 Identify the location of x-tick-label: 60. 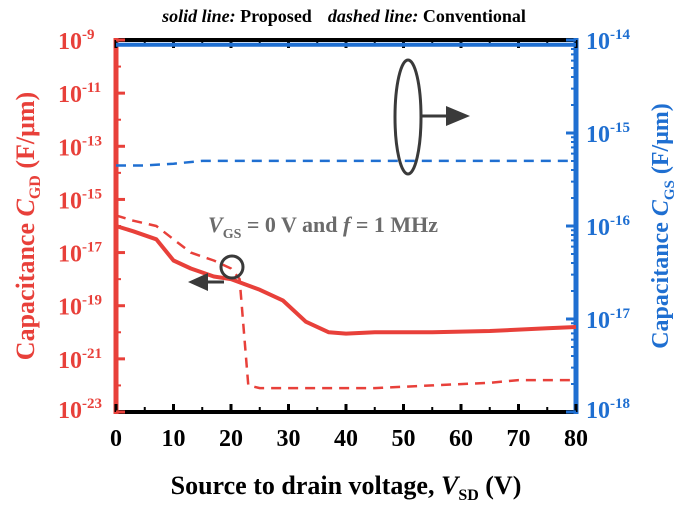
(461, 439).